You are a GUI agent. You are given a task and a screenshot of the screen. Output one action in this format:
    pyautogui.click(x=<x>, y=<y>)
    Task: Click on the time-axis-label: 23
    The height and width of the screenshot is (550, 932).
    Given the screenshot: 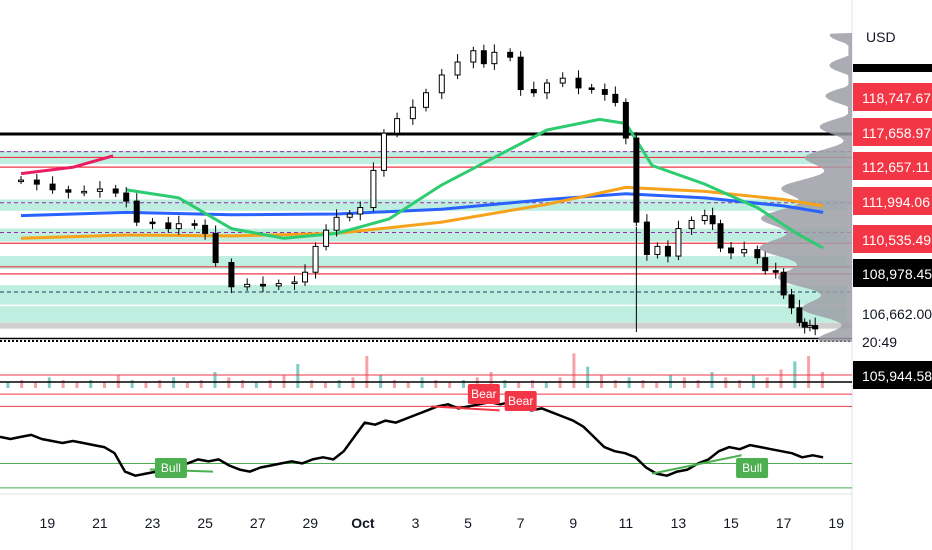 What is the action you would take?
    pyautogui.click(x=153, y=523)
    